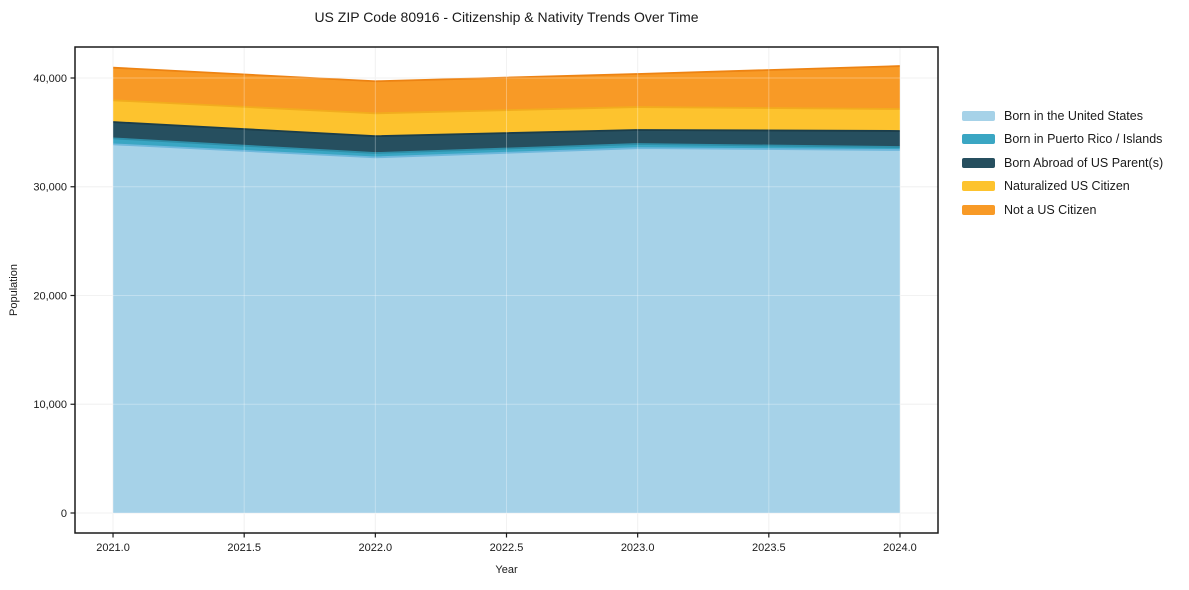 This screenshot has height=590, width=1189. What do you see at coordinates (506, 129) in the screenshot?
I see `edge-born-abroad-of-us-parent-s` at bounding box center [506, 129].